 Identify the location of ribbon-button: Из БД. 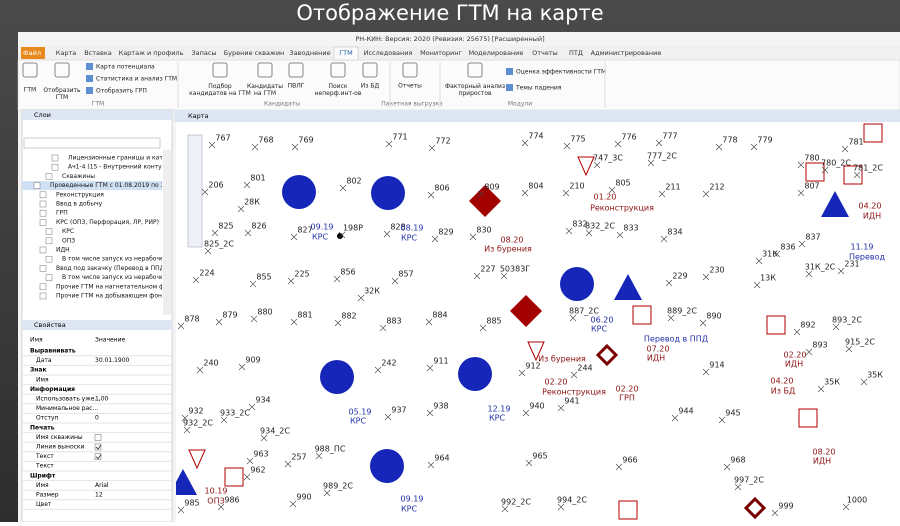
(370, 86).